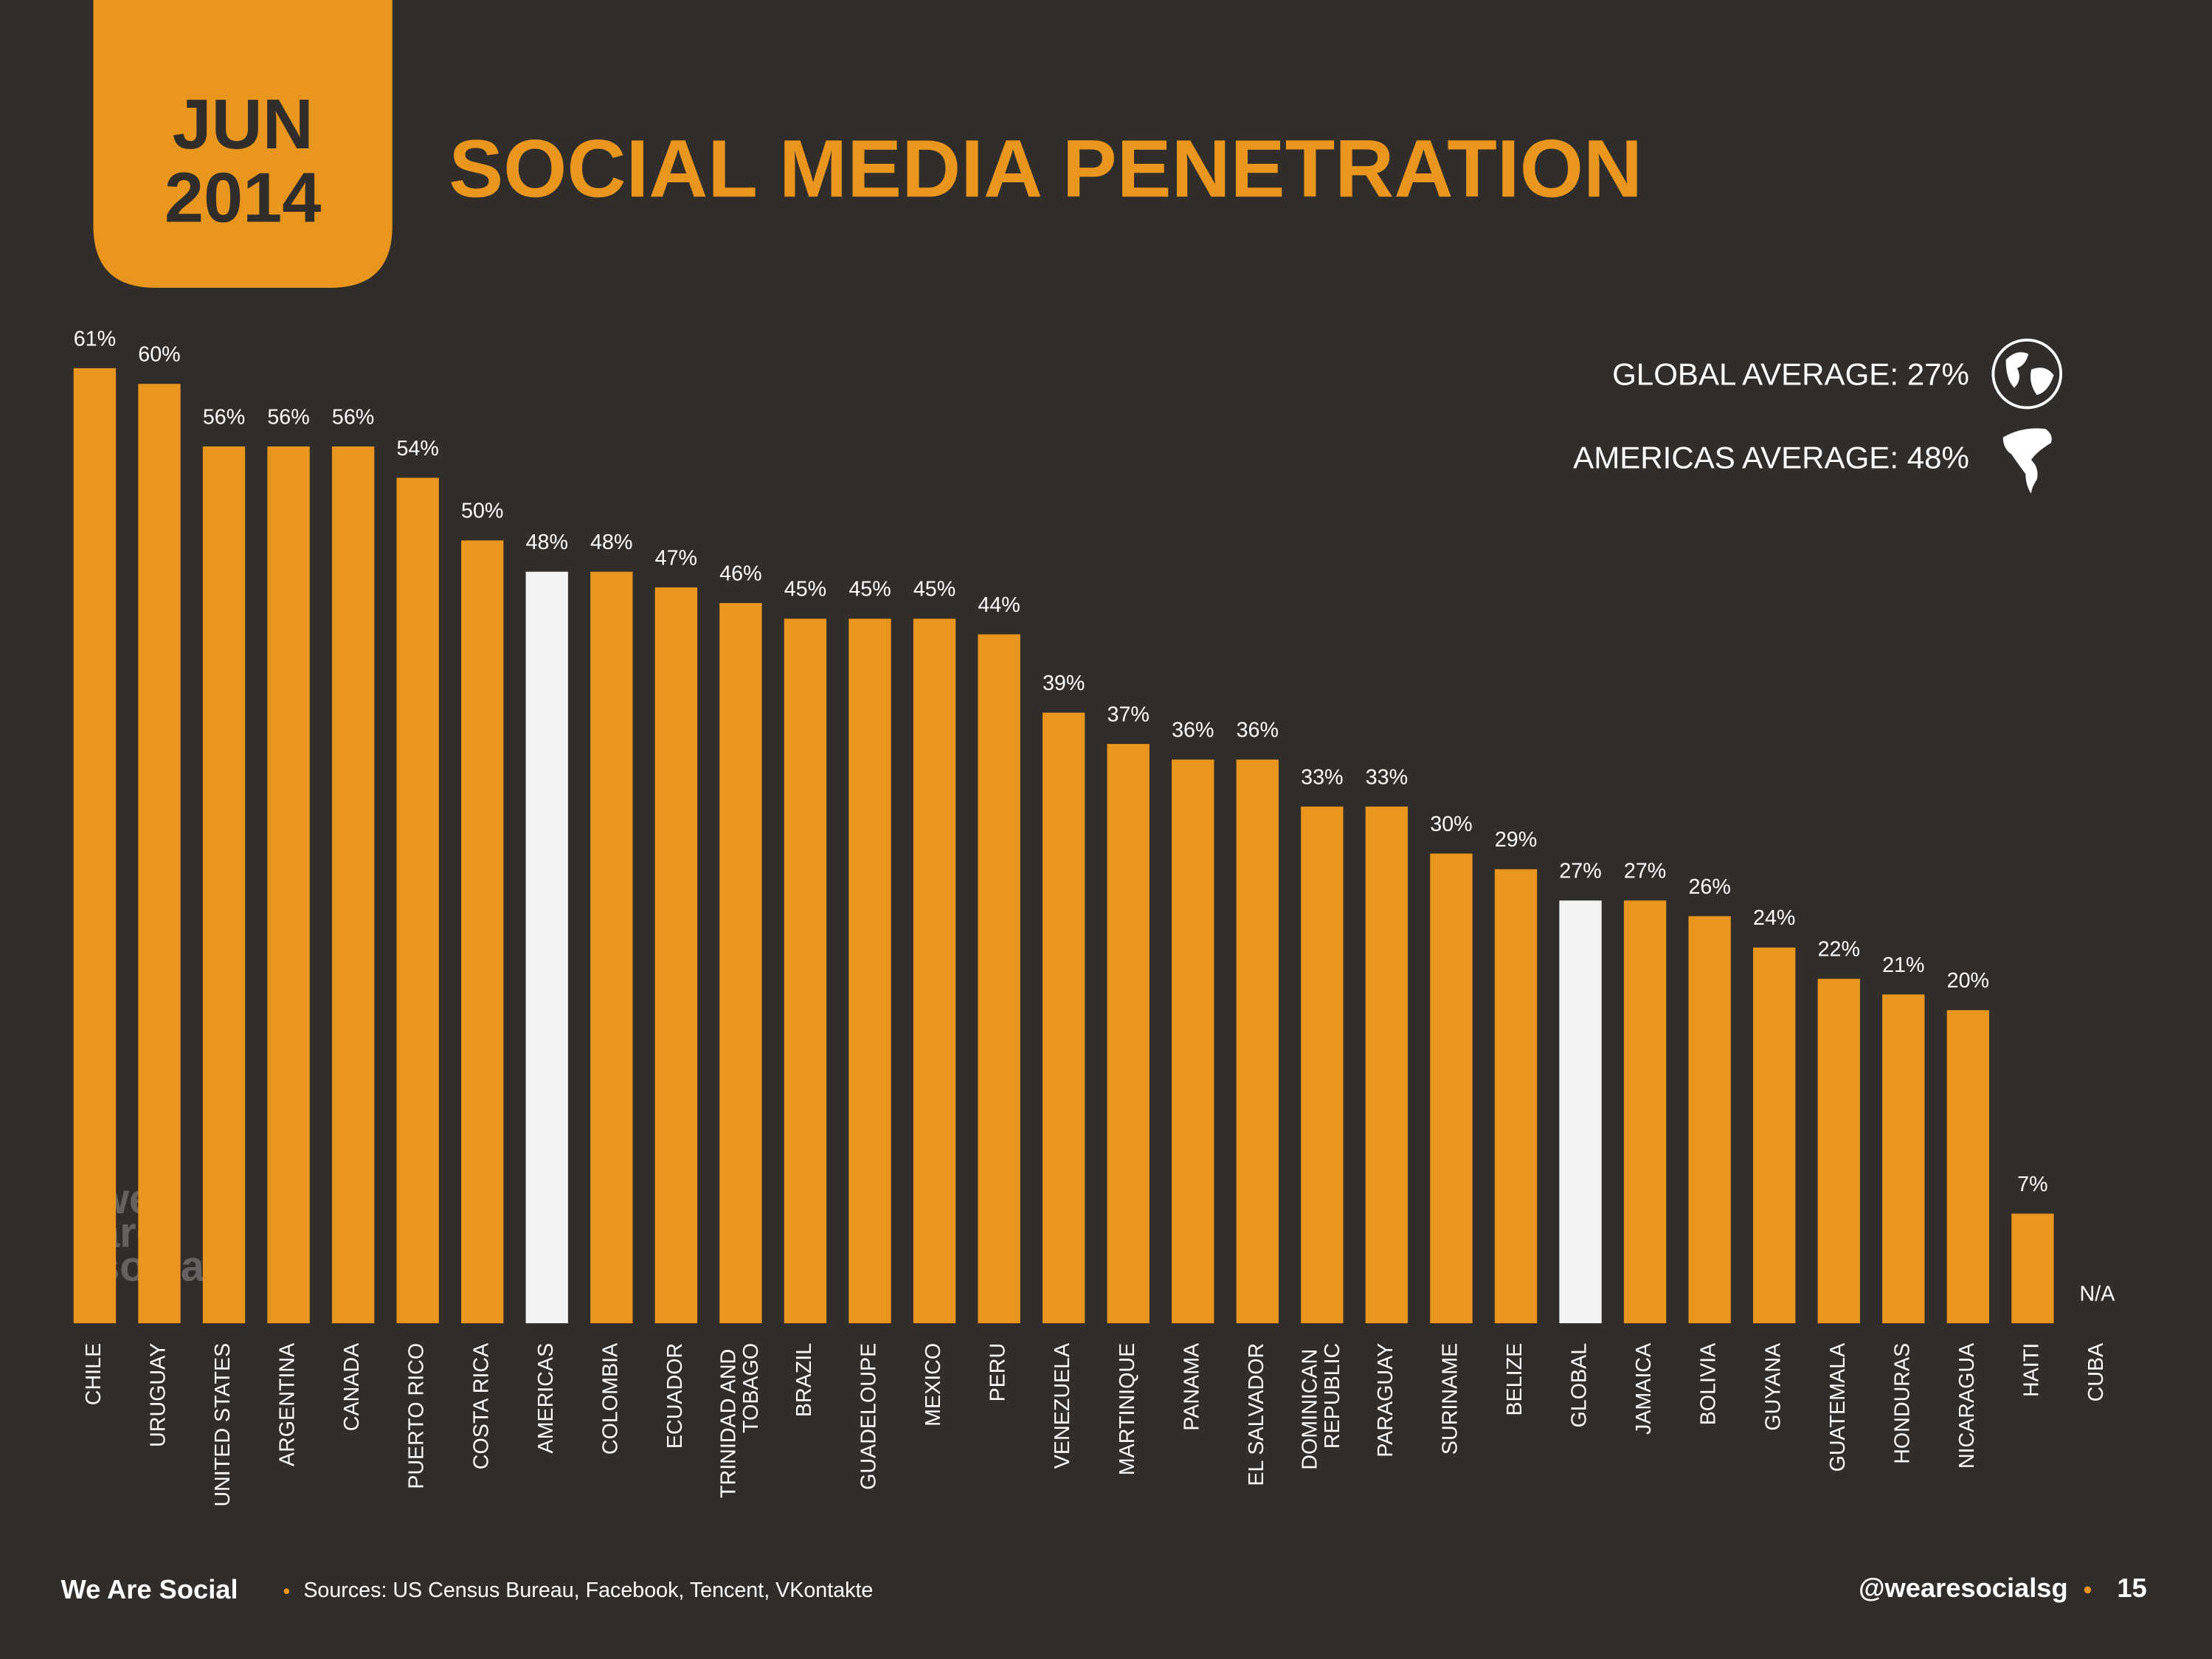 This screenshot has height=1659, width=2212. What do you see at coordinates (159, 354) in the screenshot?
I see `value-label: 60%` at bounding box center [159, 354].